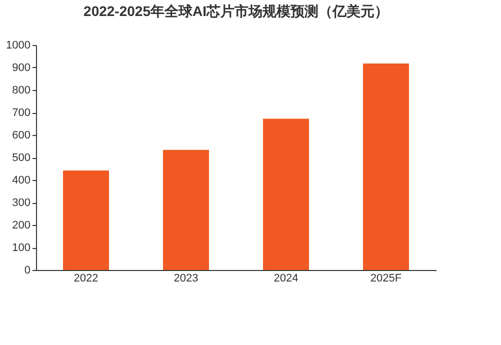 Image resolution: width=501 pixels, height=345 pixels. I want to click on y-tick-label: 900, so click(21, 68).